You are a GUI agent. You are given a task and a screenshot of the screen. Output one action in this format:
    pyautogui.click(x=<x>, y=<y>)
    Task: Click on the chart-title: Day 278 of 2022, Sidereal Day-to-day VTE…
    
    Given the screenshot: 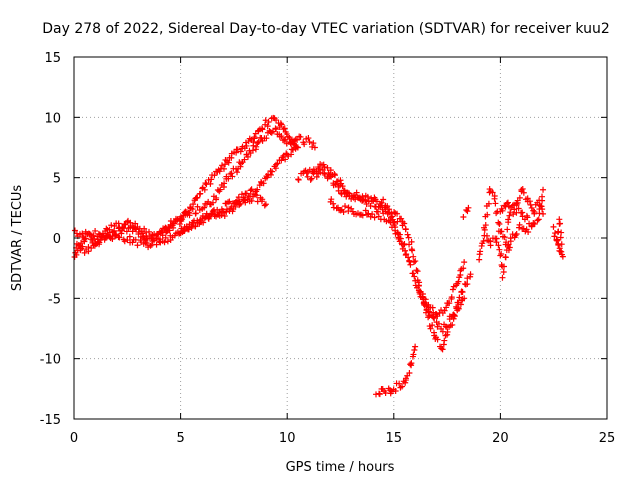 What is the action you would take?
    pyautogui.click(x=326, y=29)
    